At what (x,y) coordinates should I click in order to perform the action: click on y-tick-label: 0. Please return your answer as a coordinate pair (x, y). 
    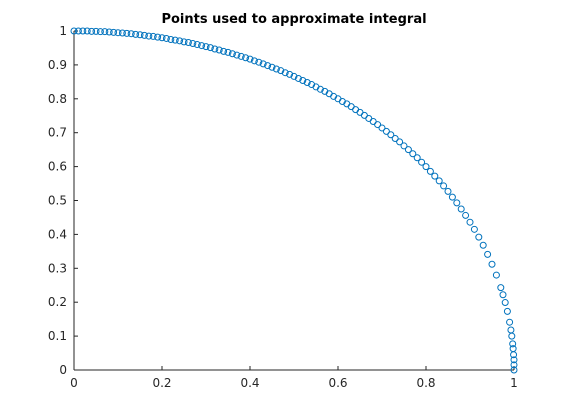
    Looking at the image, I should click on (63, 370).